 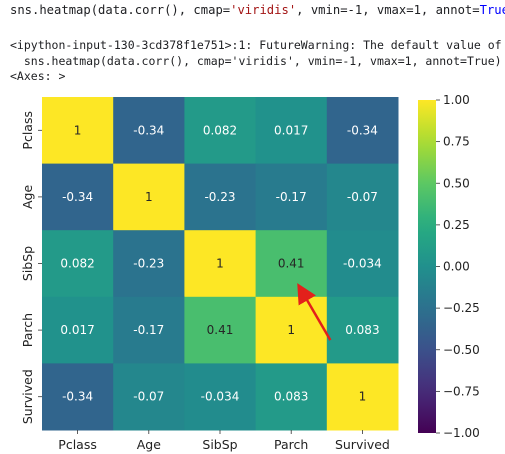 I want to click on code-cmap-string: 'viridis', so click(x=263, y=10).